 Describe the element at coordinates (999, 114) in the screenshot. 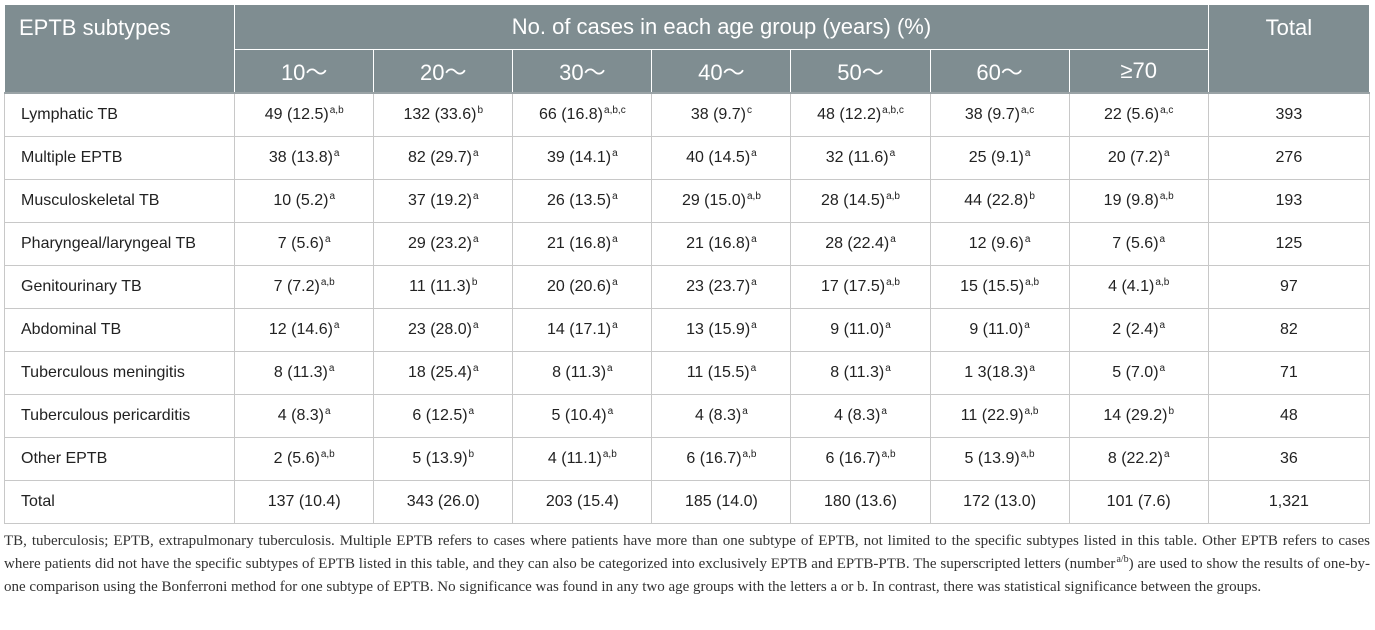

I see `table-cell: 38 (9.7)a,c` at that location.